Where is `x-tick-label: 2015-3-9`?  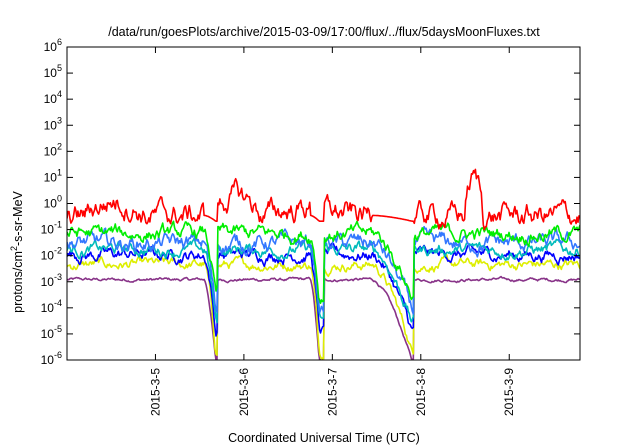
x-tick-label: 2015-3-9 is located at coordinates (509, 392).